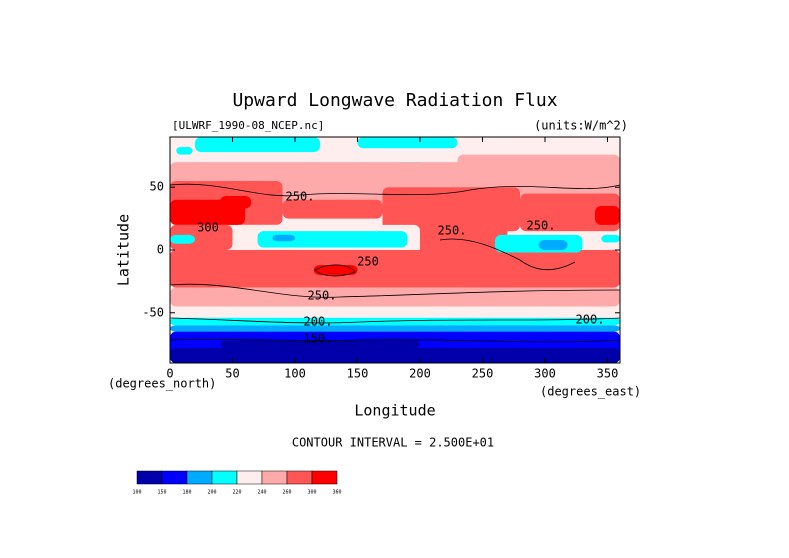 This screenshot has width=789, height=558. Describe the element at coordinates (124, 250) in the screenshot. I see `y-axis-label: Latitude` at that location.